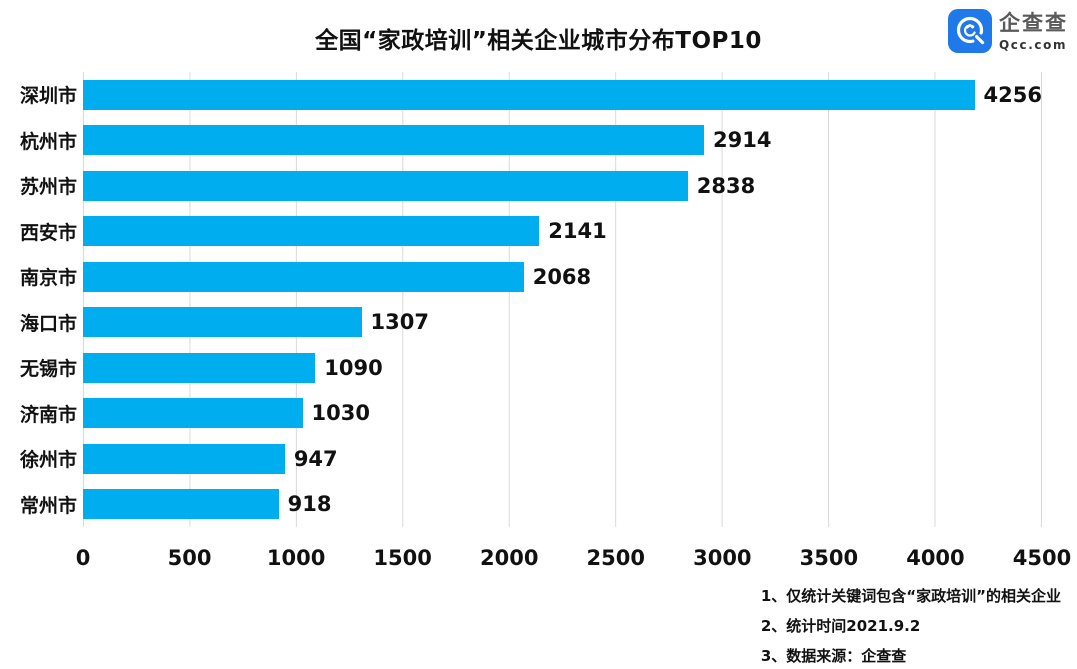  I want to click on bar-row: 深圳市 4256, so click(531, 95).